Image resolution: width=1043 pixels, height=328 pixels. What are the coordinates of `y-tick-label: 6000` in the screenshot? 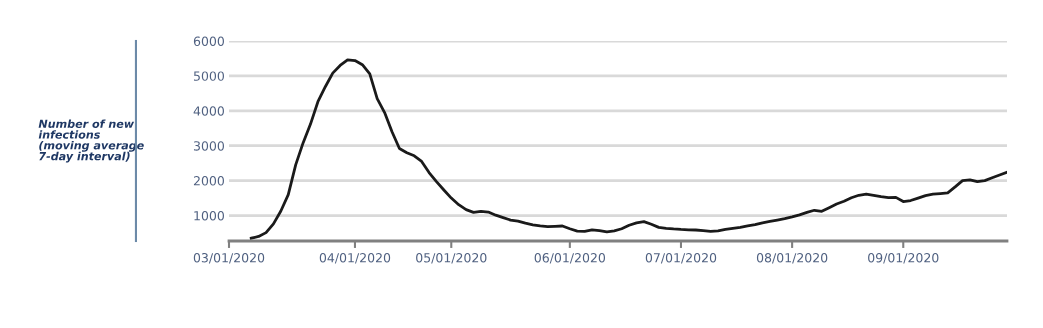 It's located at (208, 41).